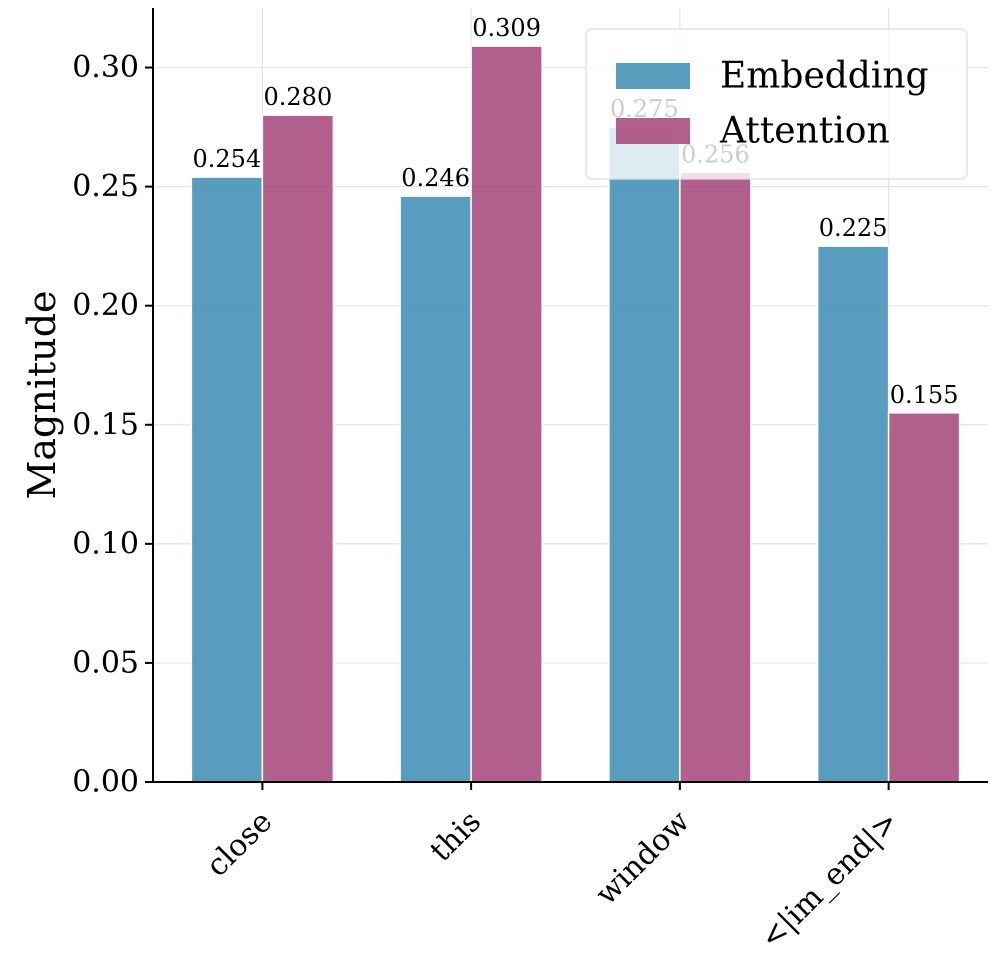  Describe the element at coordinates (924, 395) in the screenshot. I see `data-label: 0.155` at that location.